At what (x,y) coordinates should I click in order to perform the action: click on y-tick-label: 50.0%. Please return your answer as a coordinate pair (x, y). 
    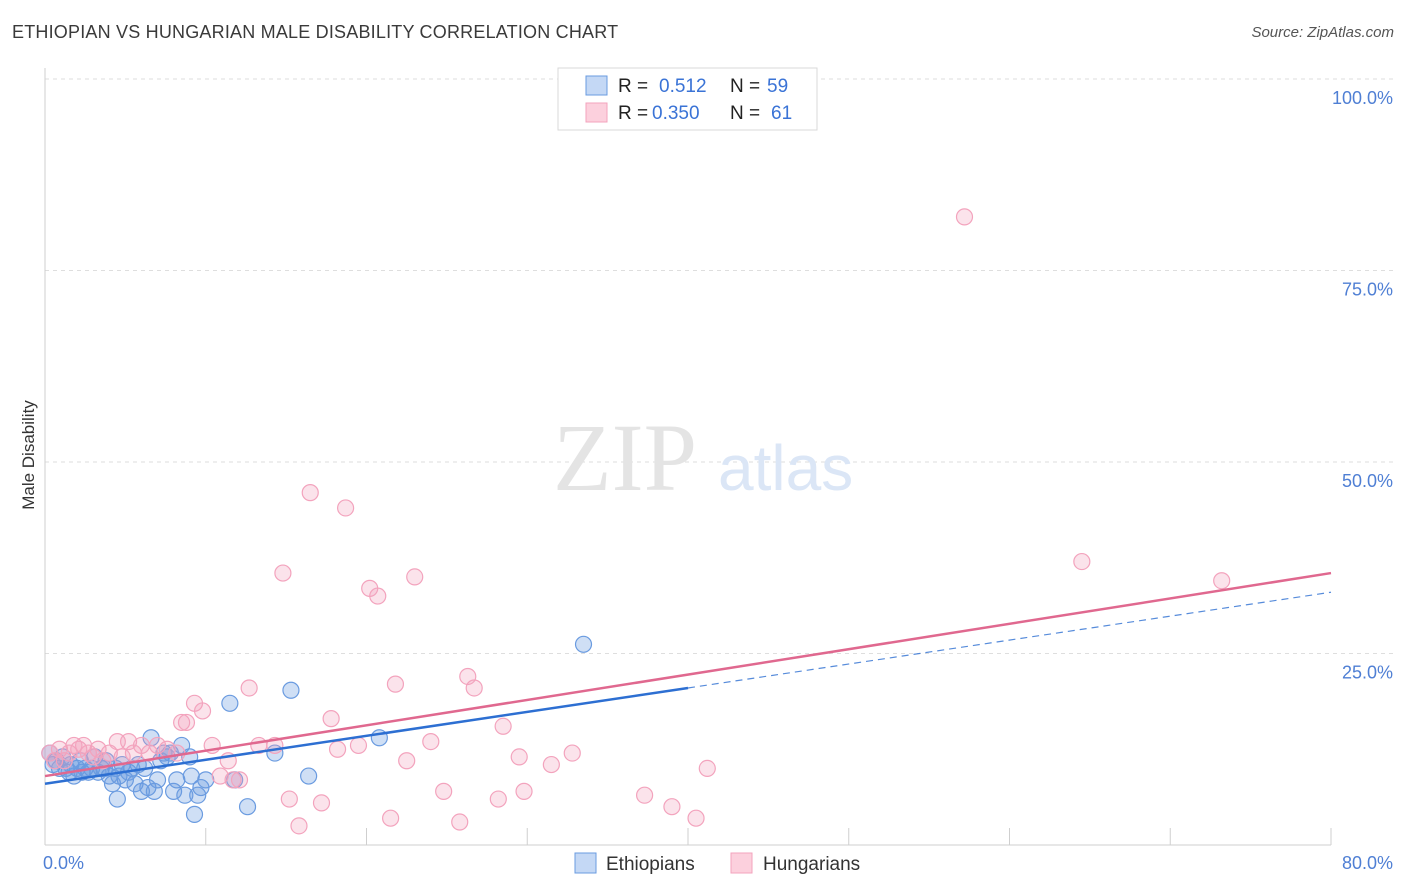
    Looking at the image, I should click on (1367, 481).